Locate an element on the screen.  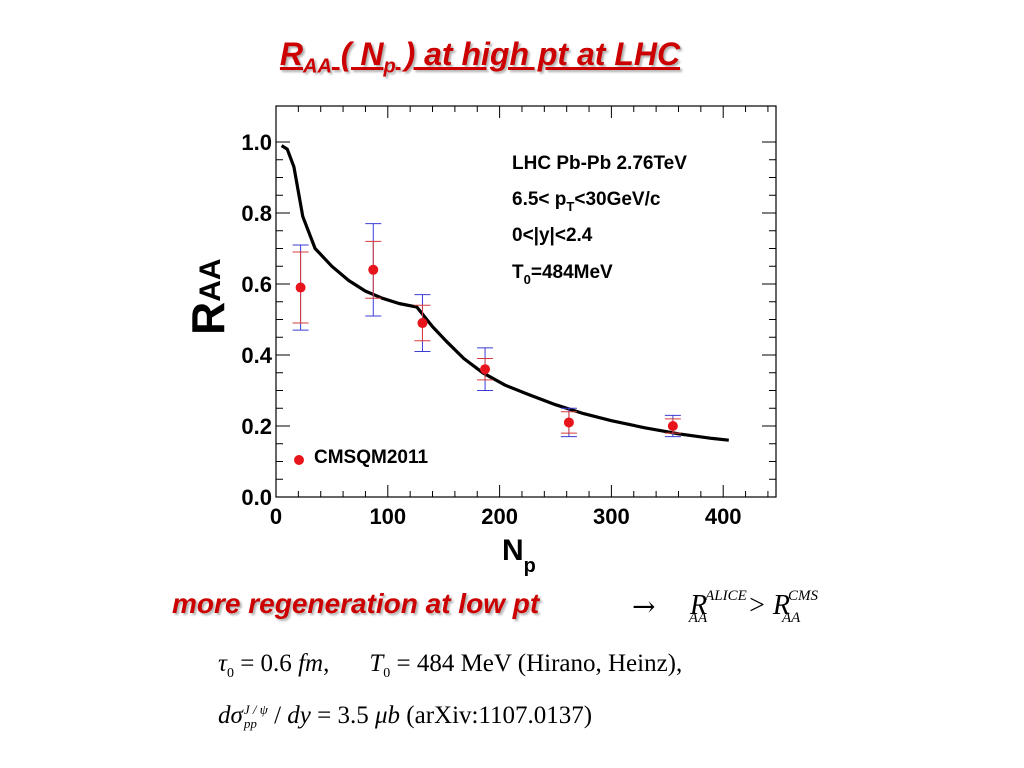
raa-inequality: RALICEAA > RCMSAA is located at coordinates (753, 607).